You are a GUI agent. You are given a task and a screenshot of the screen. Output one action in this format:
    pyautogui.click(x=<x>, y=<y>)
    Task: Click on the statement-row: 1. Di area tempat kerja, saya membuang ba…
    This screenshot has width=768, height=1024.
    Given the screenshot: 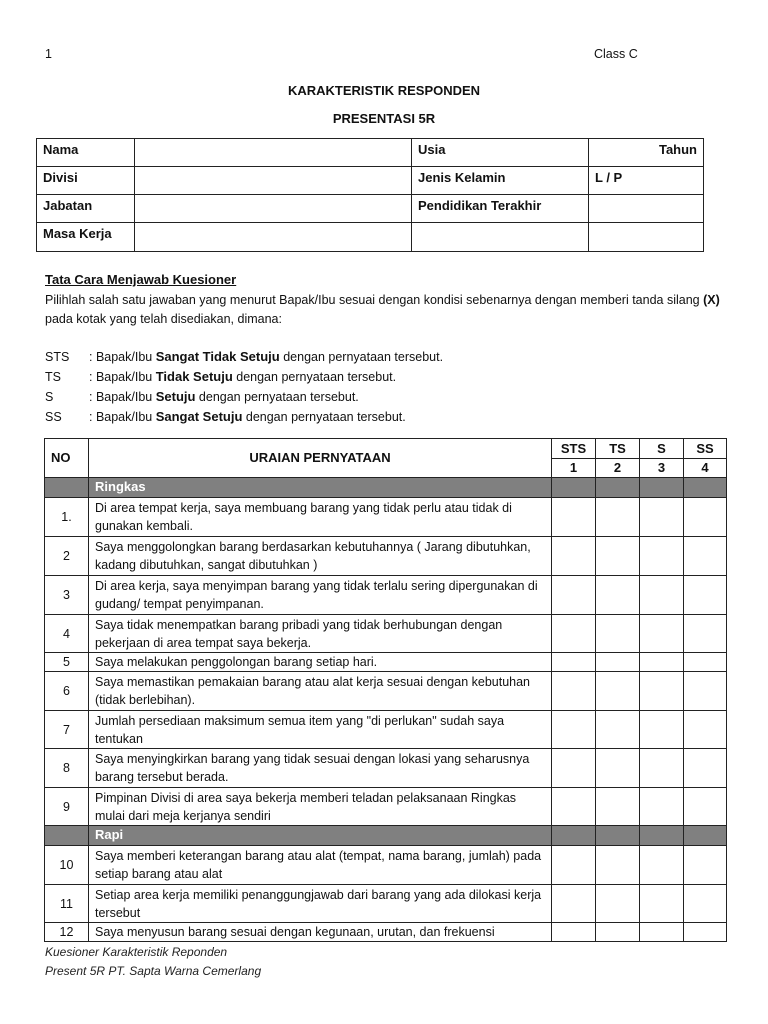 What is the action you would take?
    pyautogui.click(x=385, y=517)
    